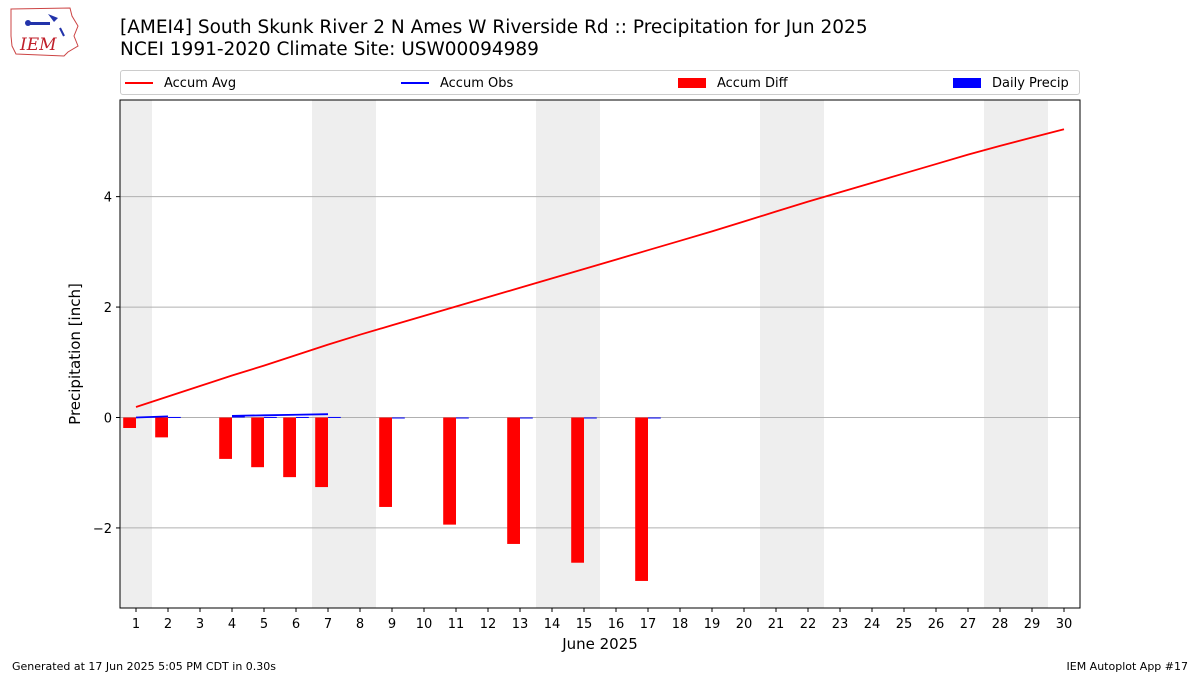 This screenshot has height=675, width=1200. Describe the element at coordinates (584, 624) in the screenshot. I see `x-tick-label: 15` at that location.